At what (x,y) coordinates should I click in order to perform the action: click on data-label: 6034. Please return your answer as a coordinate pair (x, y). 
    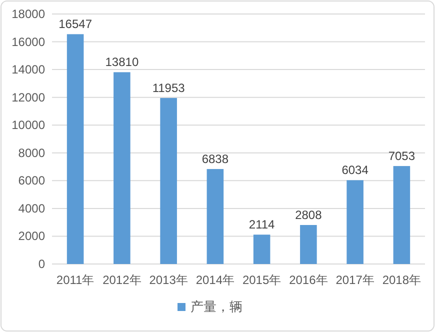
    Looking at the image, I should click on (355, 170).